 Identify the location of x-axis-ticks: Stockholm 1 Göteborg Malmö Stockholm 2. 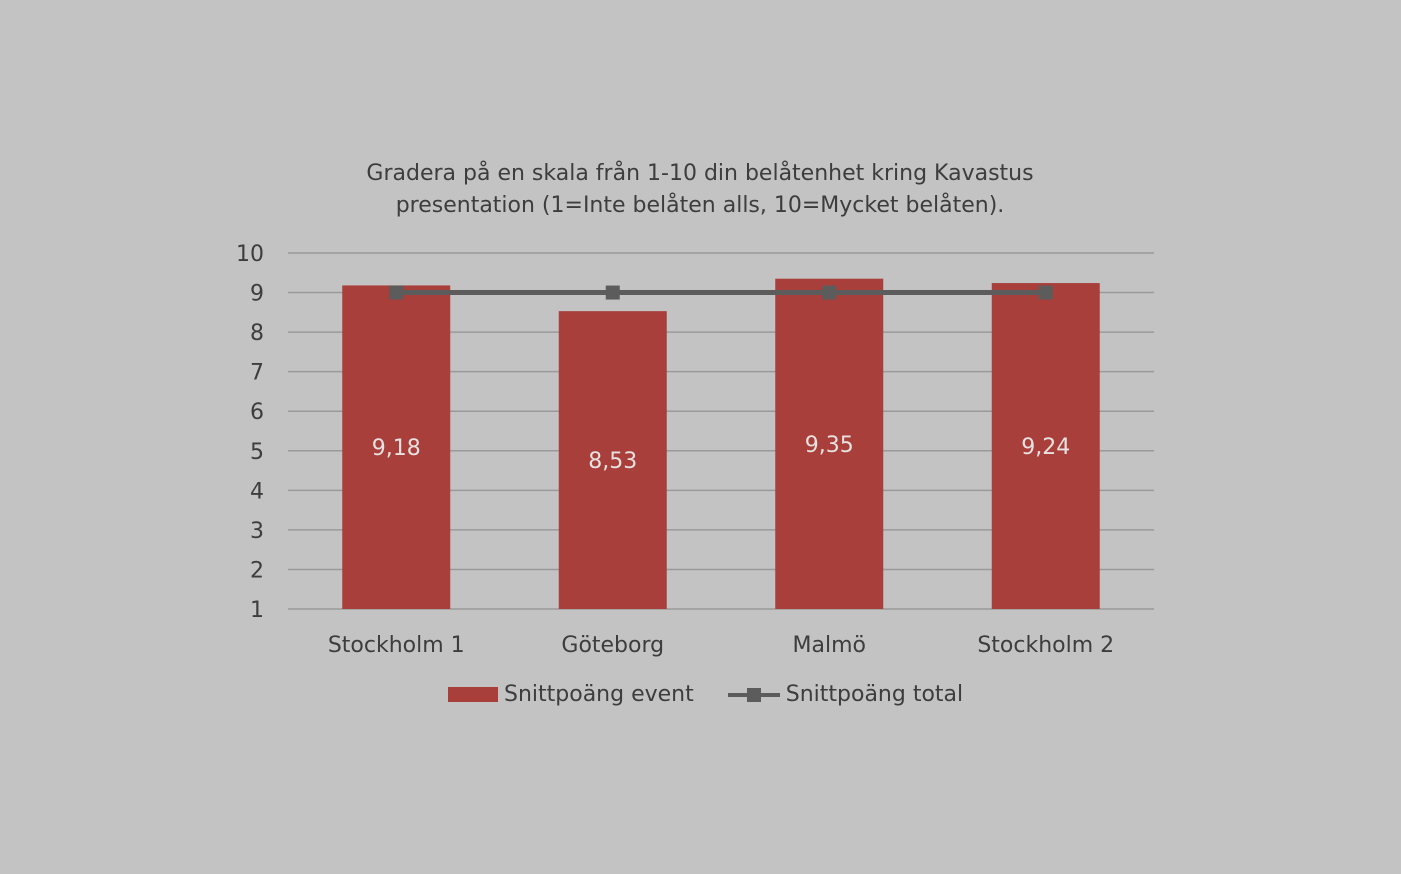
(721, 645).